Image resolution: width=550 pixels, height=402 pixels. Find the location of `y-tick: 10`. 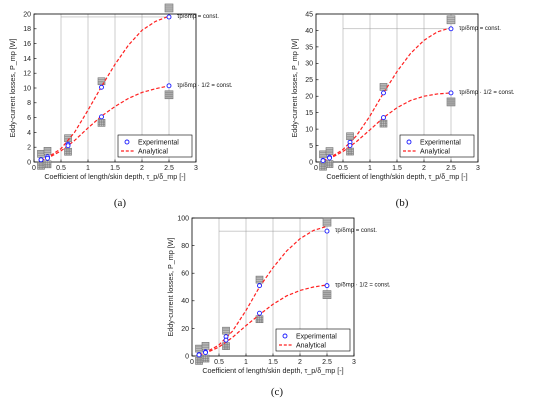

y-tick: 10 is located at coordinates (312, 130).